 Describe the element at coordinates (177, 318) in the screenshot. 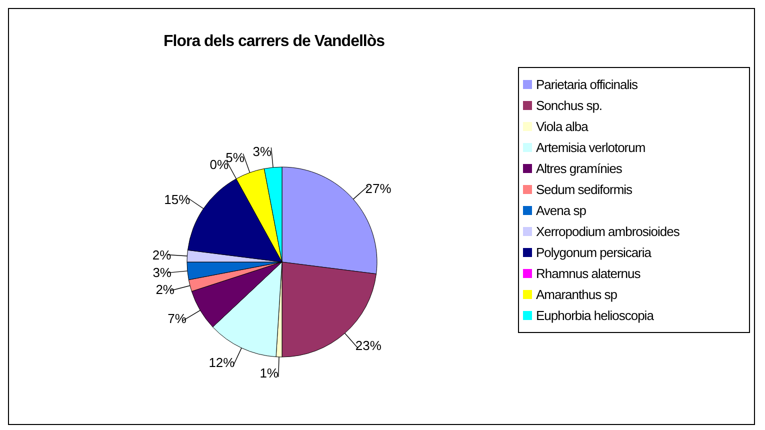

I see `data-label: 7%` at that location.